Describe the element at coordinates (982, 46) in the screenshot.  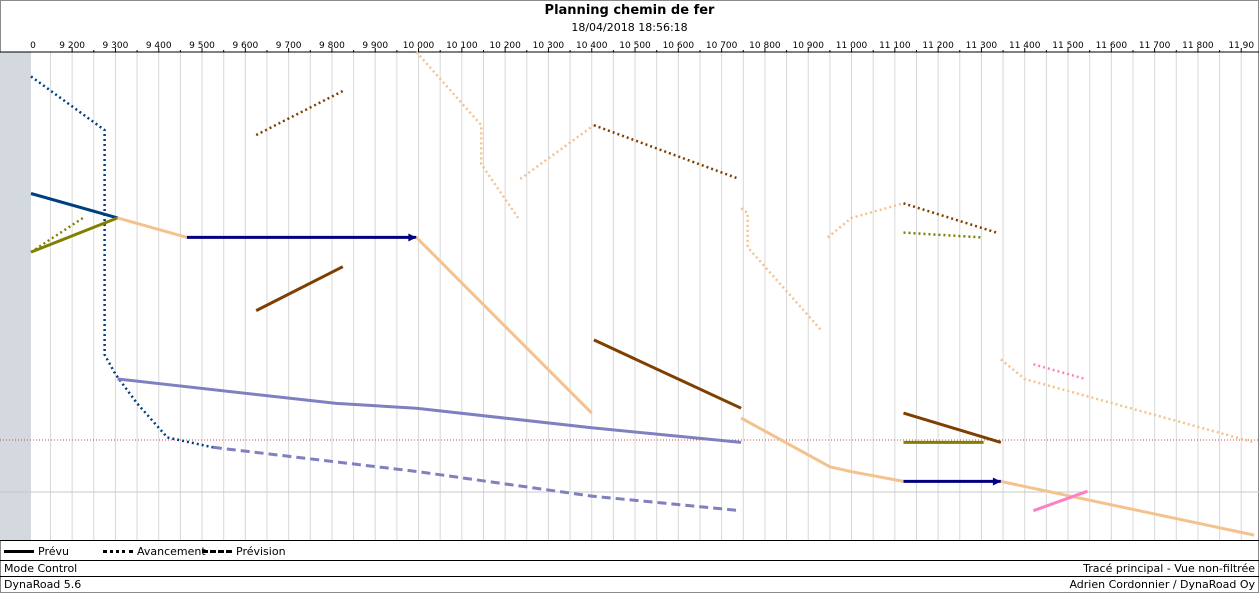
I see `x-tick-label: 11 300` at that location.